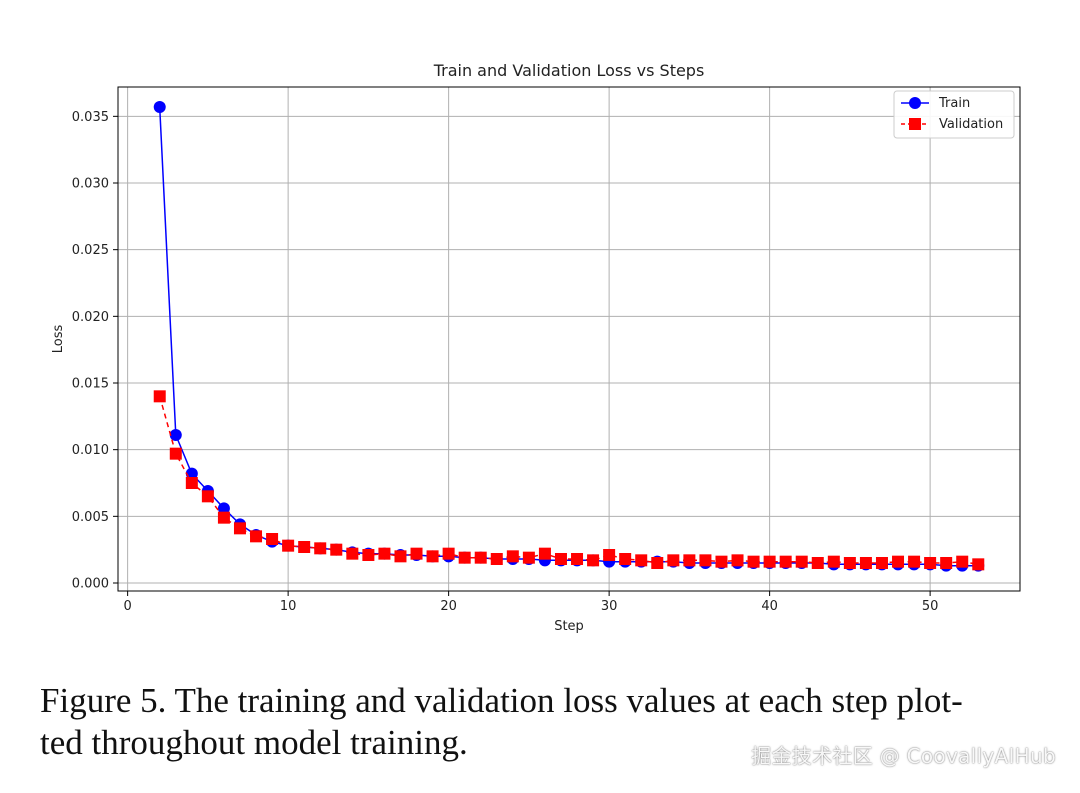 Image resolution: width=1080 pixels, height=793 pixels. I want to click on y-tick-label: 0.020, so click(90, 317).